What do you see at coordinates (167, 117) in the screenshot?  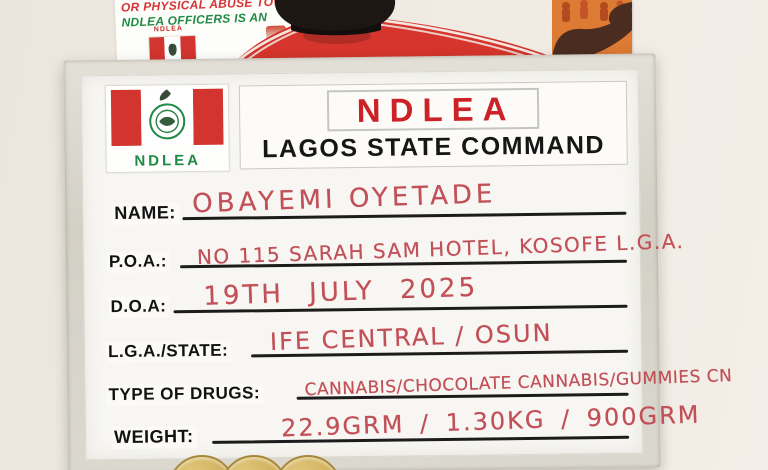 I see `ndlea-flag-emblem-icon` at bounding box center [167, 117].